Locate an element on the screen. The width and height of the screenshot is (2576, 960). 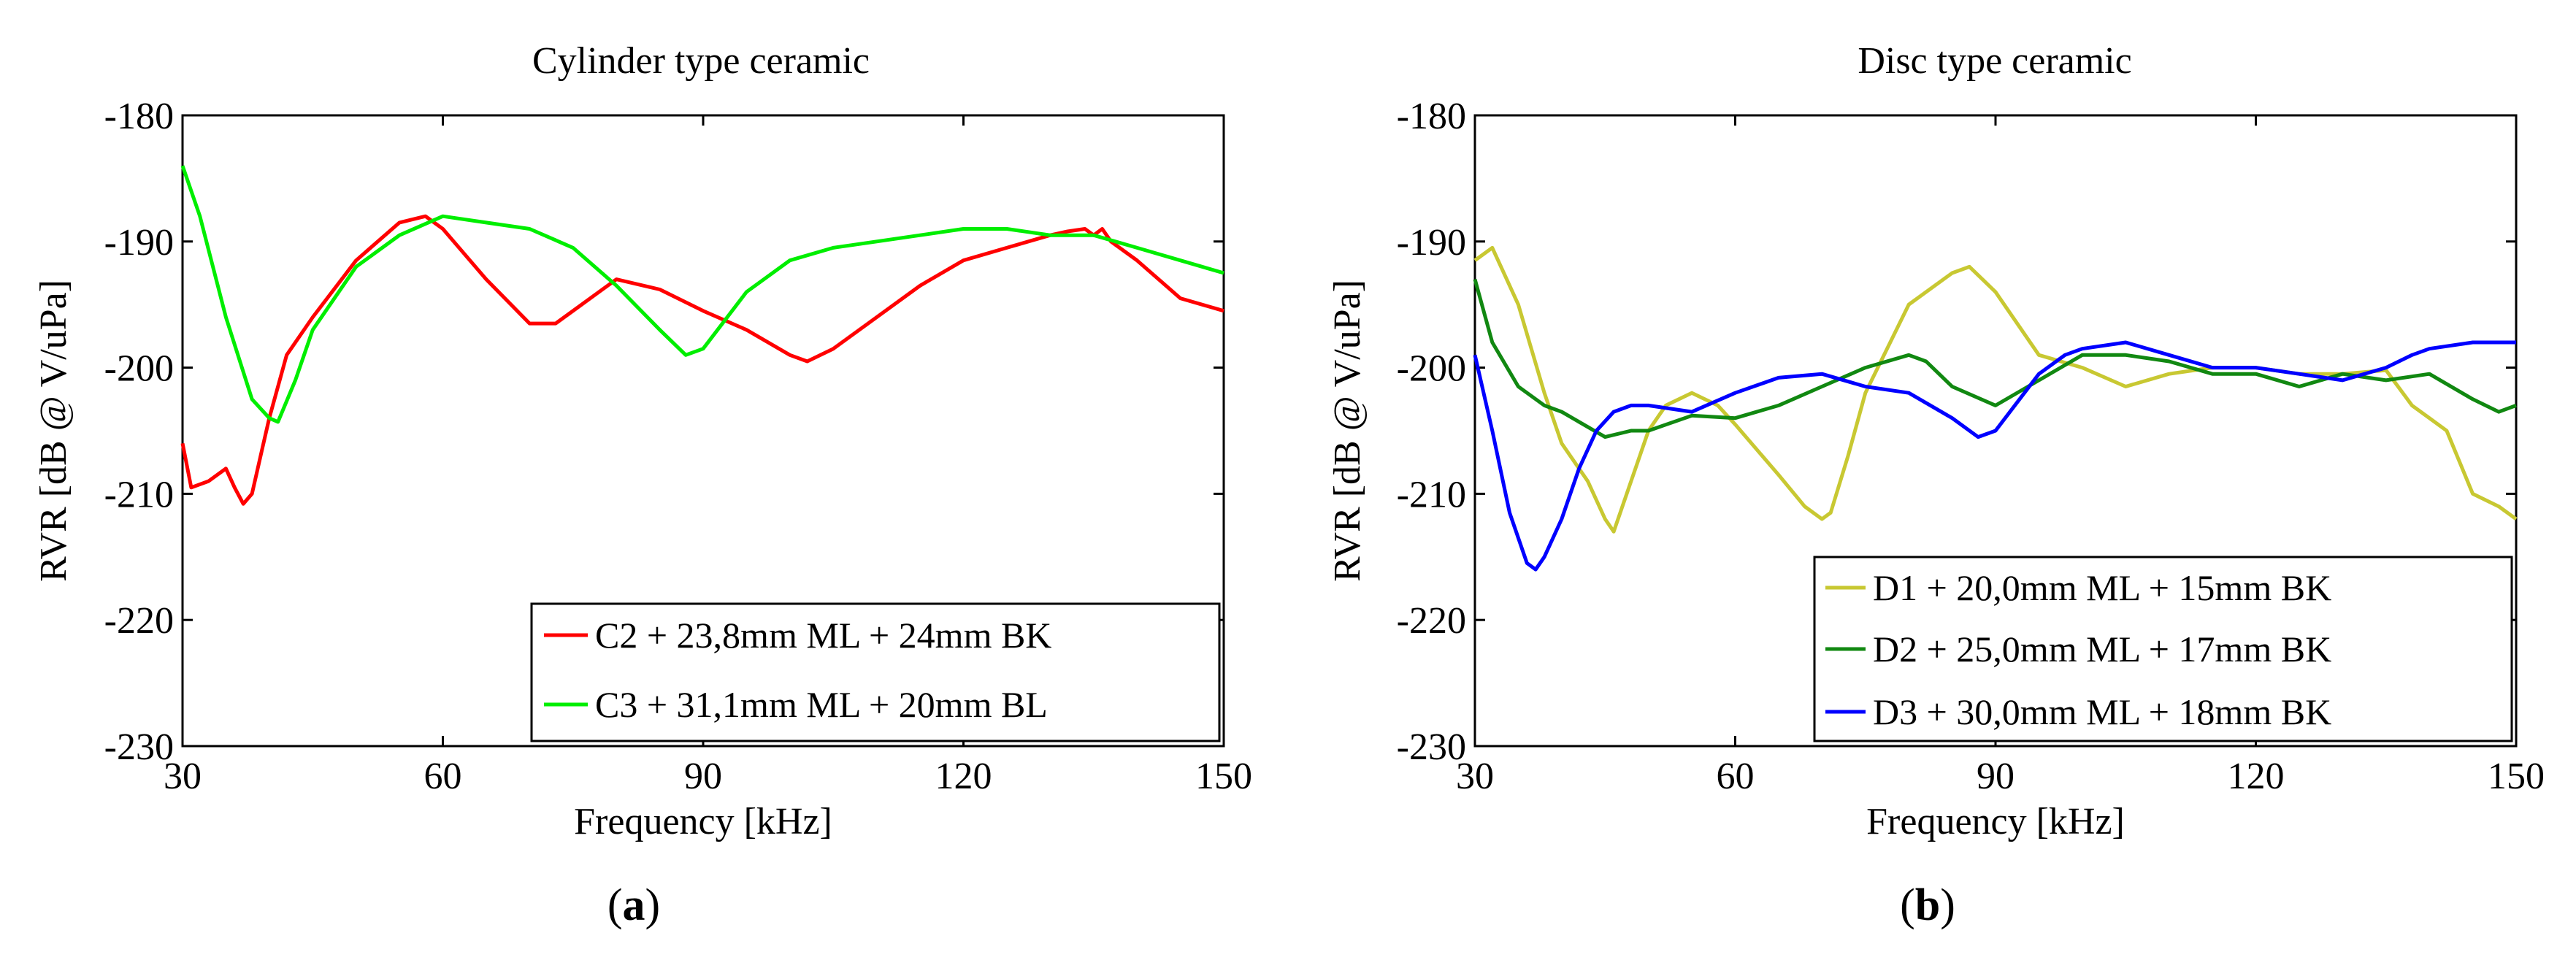
legend-entry: D3 + 30,0mm ML + 18mm BK is located at coordinates (2102, 711).